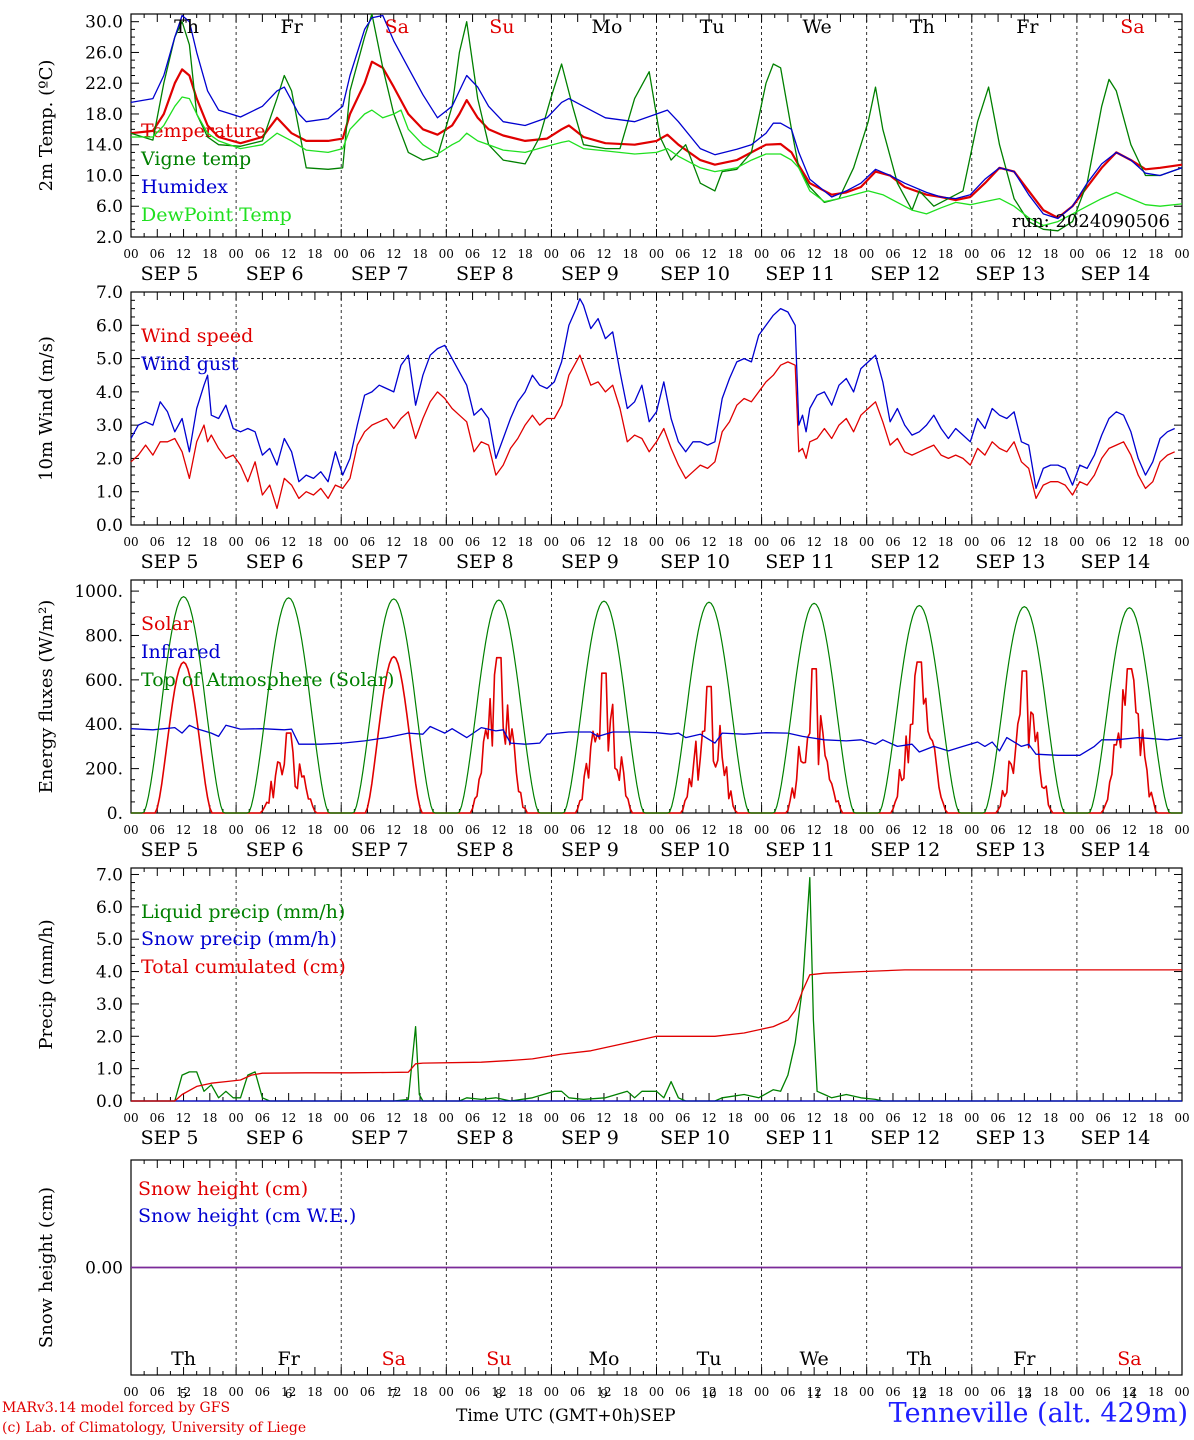 The image size is (1194, 1440). I want to click on date-label: SEP 6, so click(275, 562).